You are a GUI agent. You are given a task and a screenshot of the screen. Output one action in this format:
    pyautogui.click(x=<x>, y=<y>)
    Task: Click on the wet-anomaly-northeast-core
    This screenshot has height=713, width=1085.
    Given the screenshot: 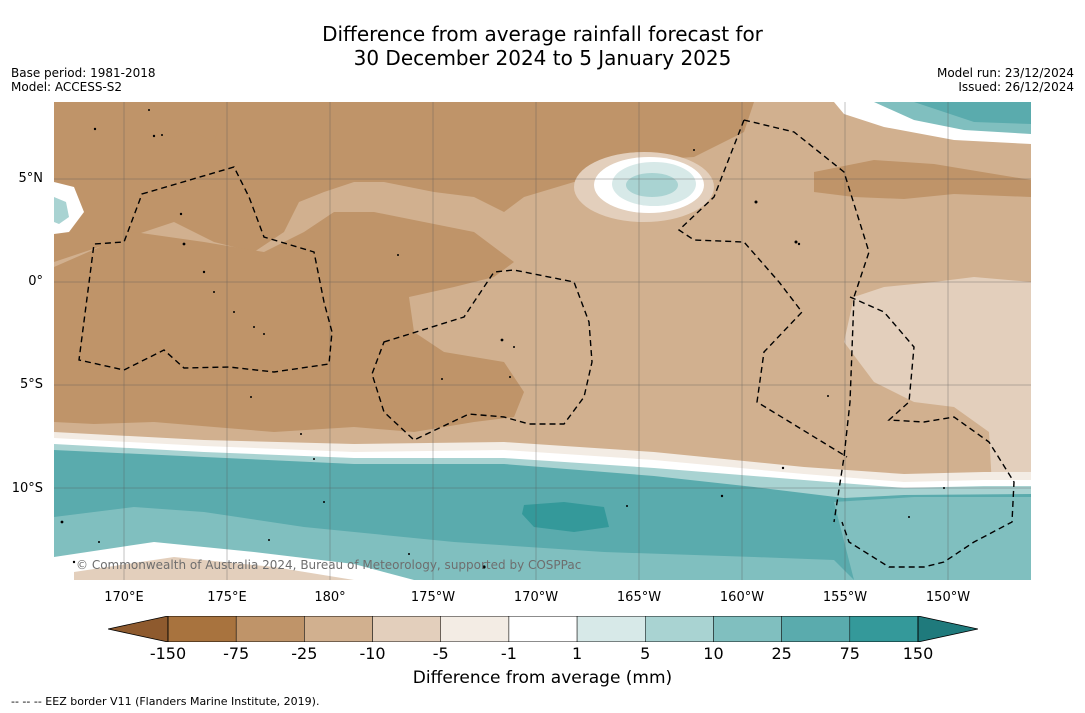 What is the action you would take?
    pyautogui.click(x=972, y=113)
    